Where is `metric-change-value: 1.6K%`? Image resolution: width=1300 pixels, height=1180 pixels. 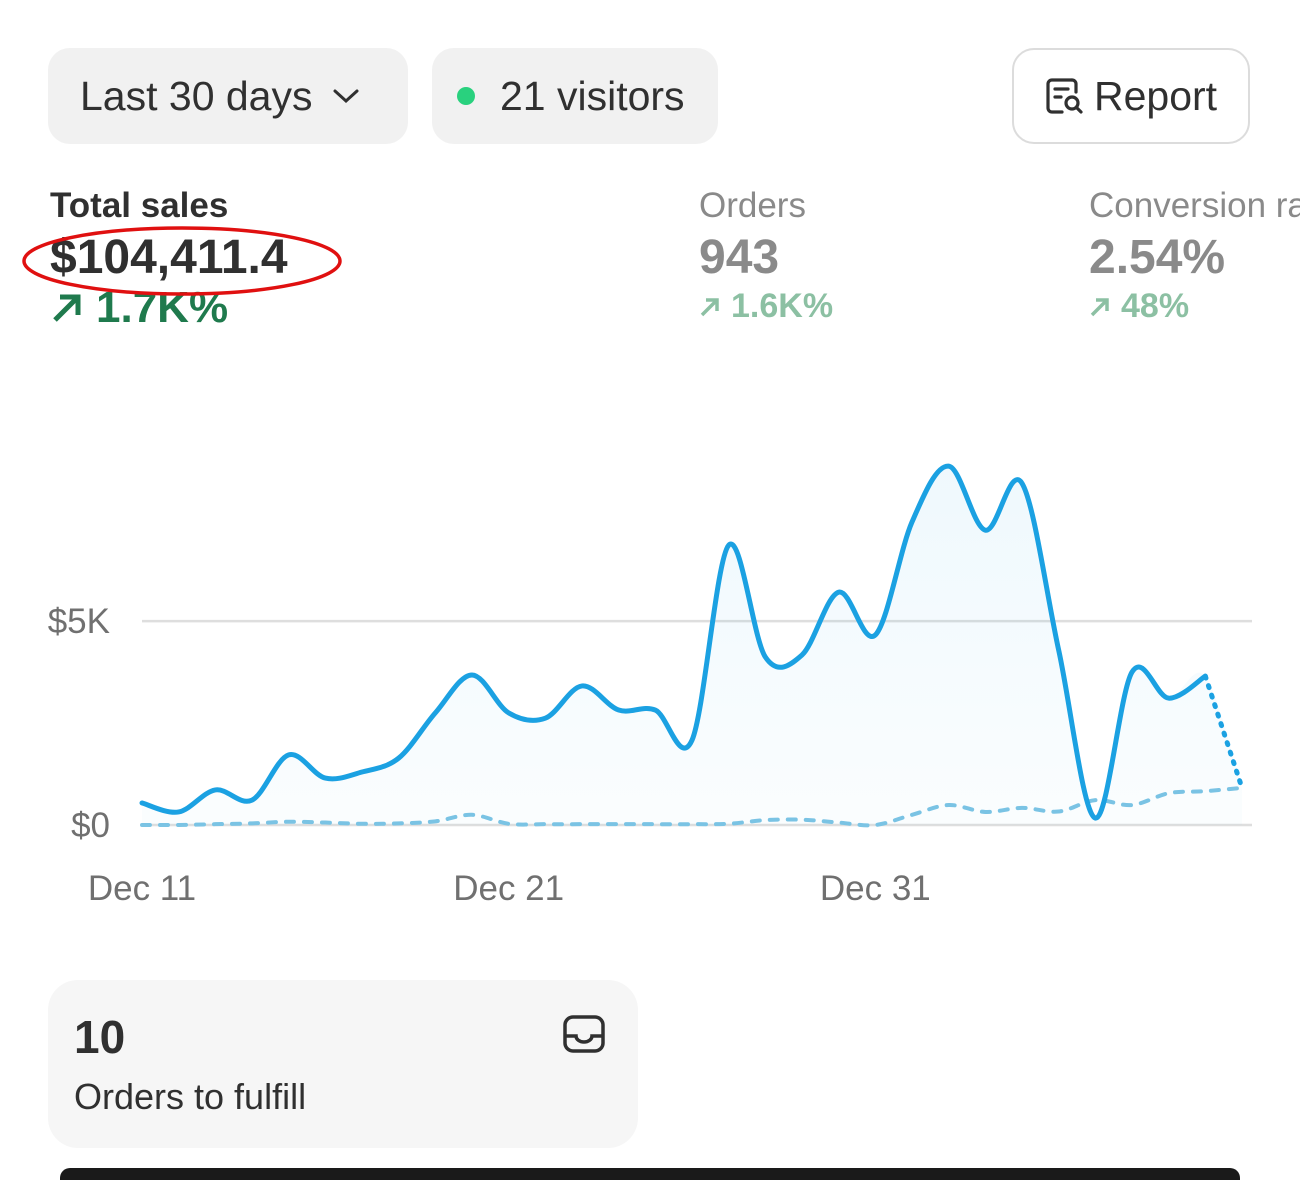
metric-change-value: 1.6K% is located at coordinates (782, 306).